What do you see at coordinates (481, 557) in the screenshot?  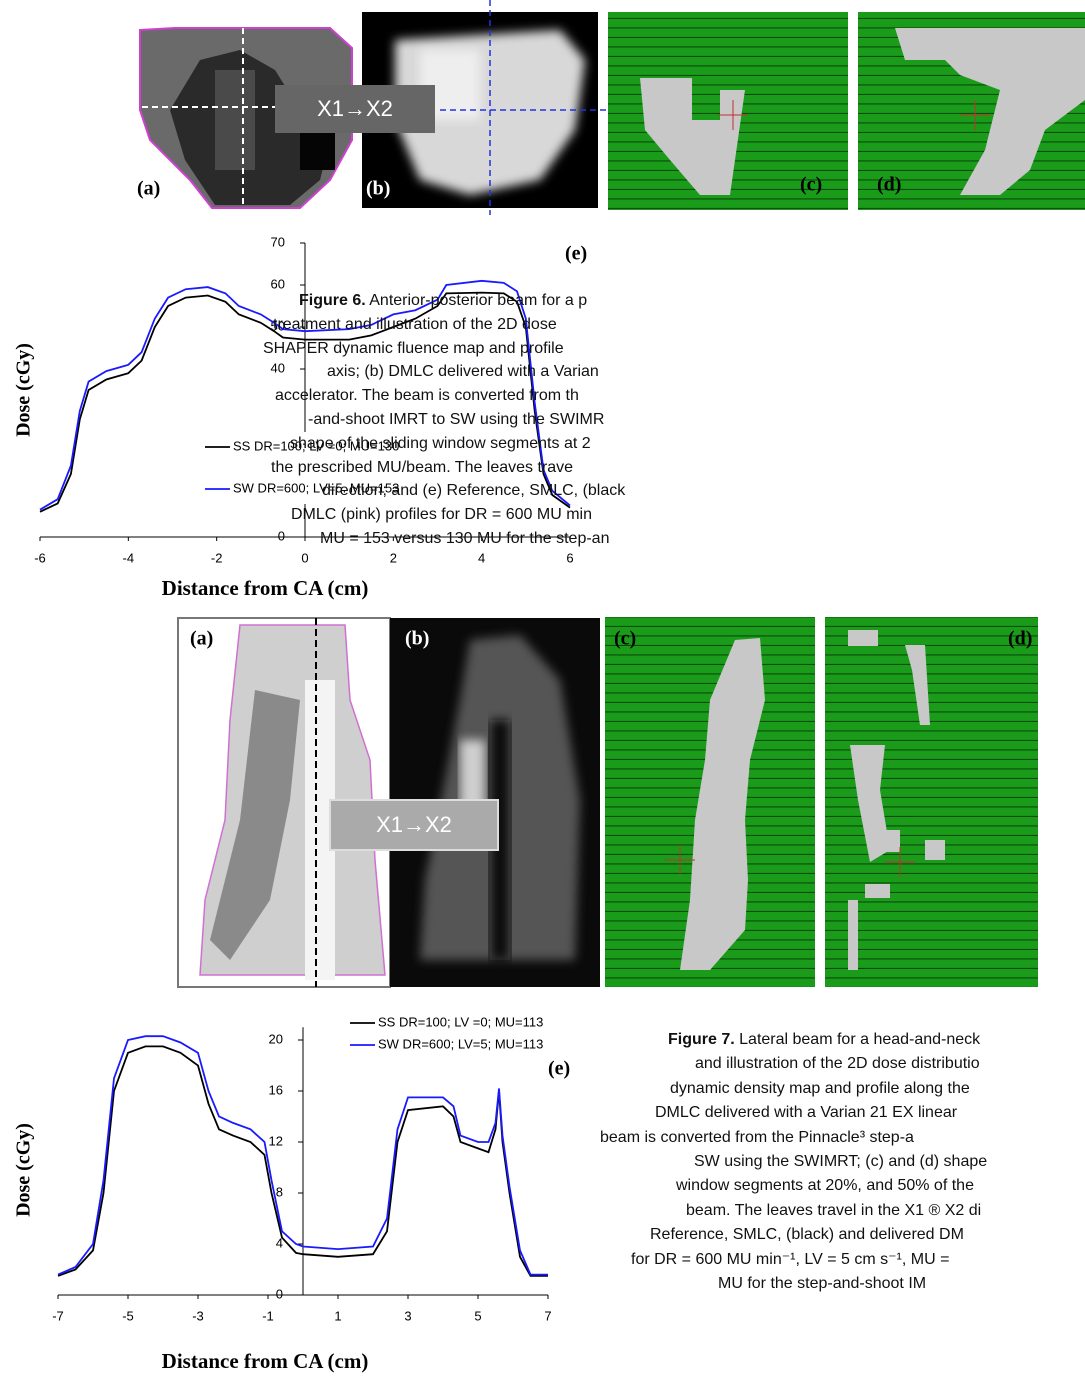 I see `x-tick-label: 4` at bounding box center [481, 557].